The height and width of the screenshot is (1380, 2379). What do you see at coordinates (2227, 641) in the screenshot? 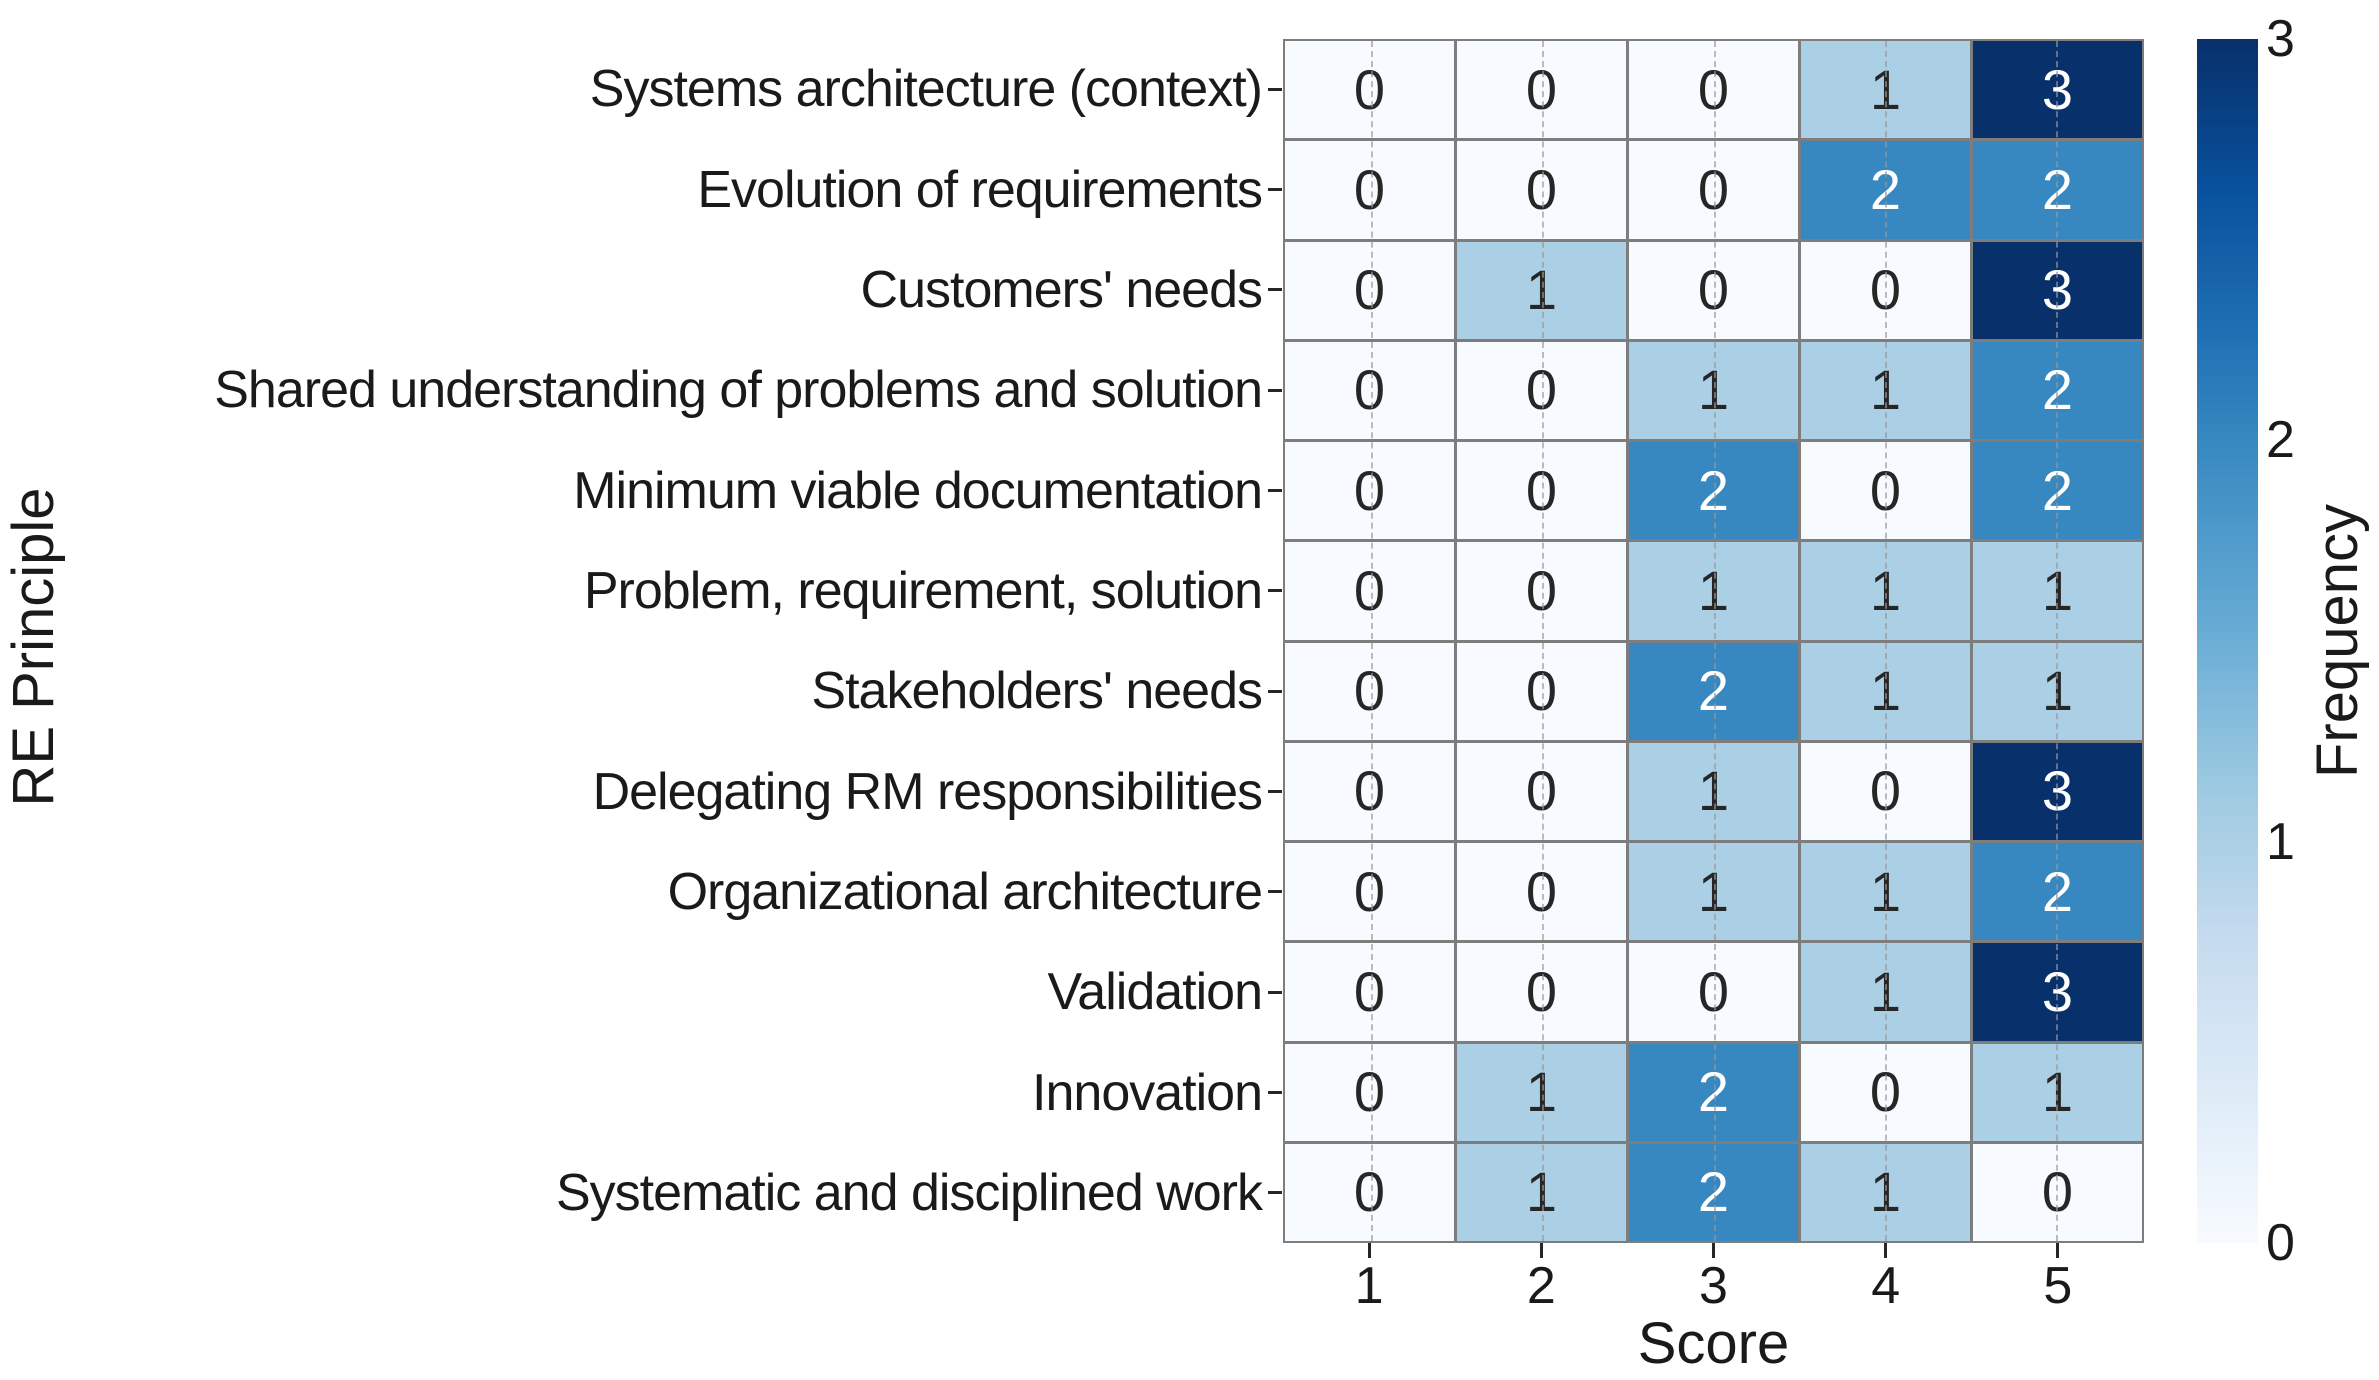
I see `colorbar` at bounding box center [2227, 641].